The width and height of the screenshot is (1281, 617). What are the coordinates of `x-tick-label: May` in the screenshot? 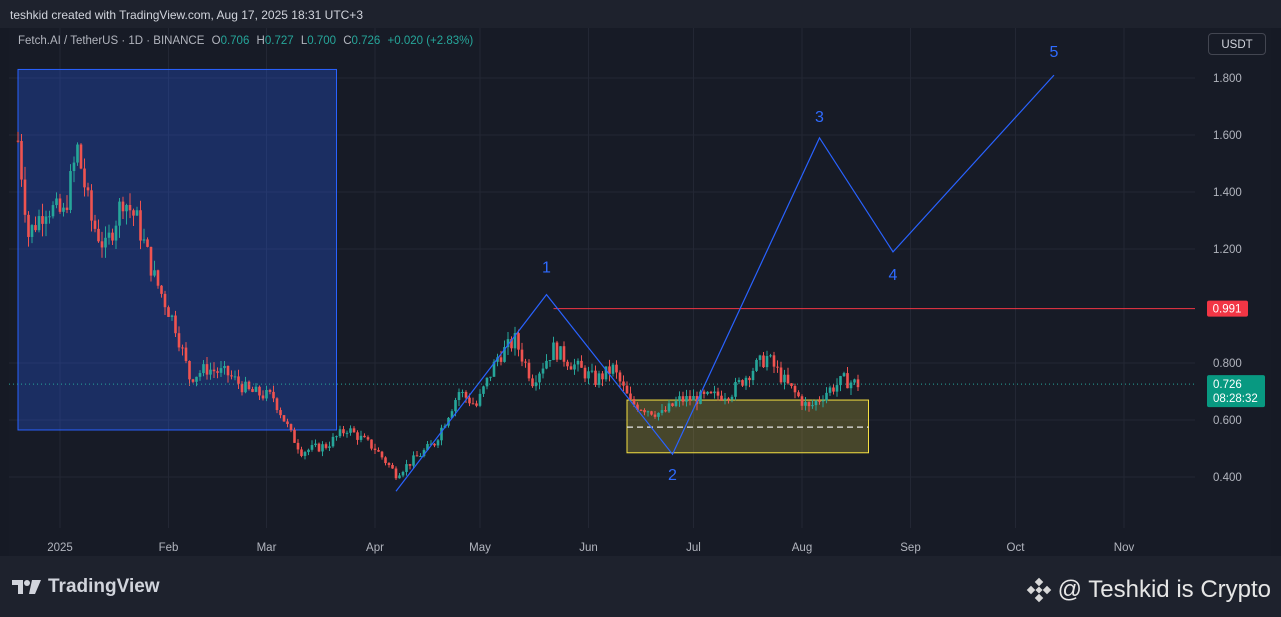 It's located at (480, 548).